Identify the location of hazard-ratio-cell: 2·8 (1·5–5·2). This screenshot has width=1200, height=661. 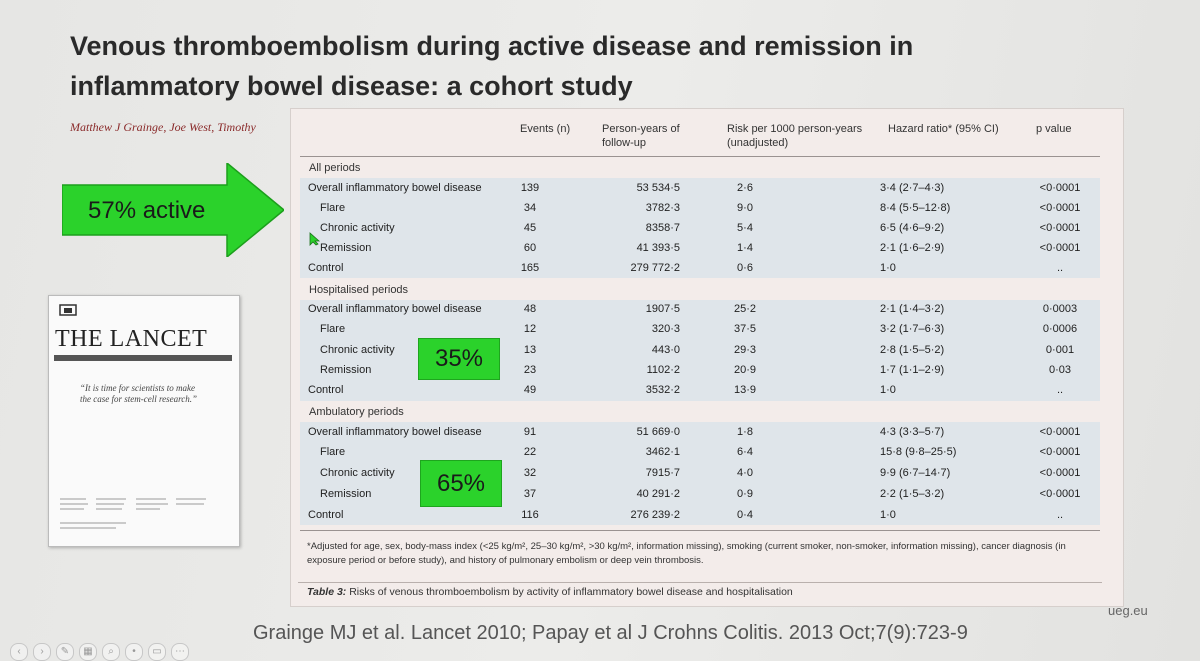
(912, 350).